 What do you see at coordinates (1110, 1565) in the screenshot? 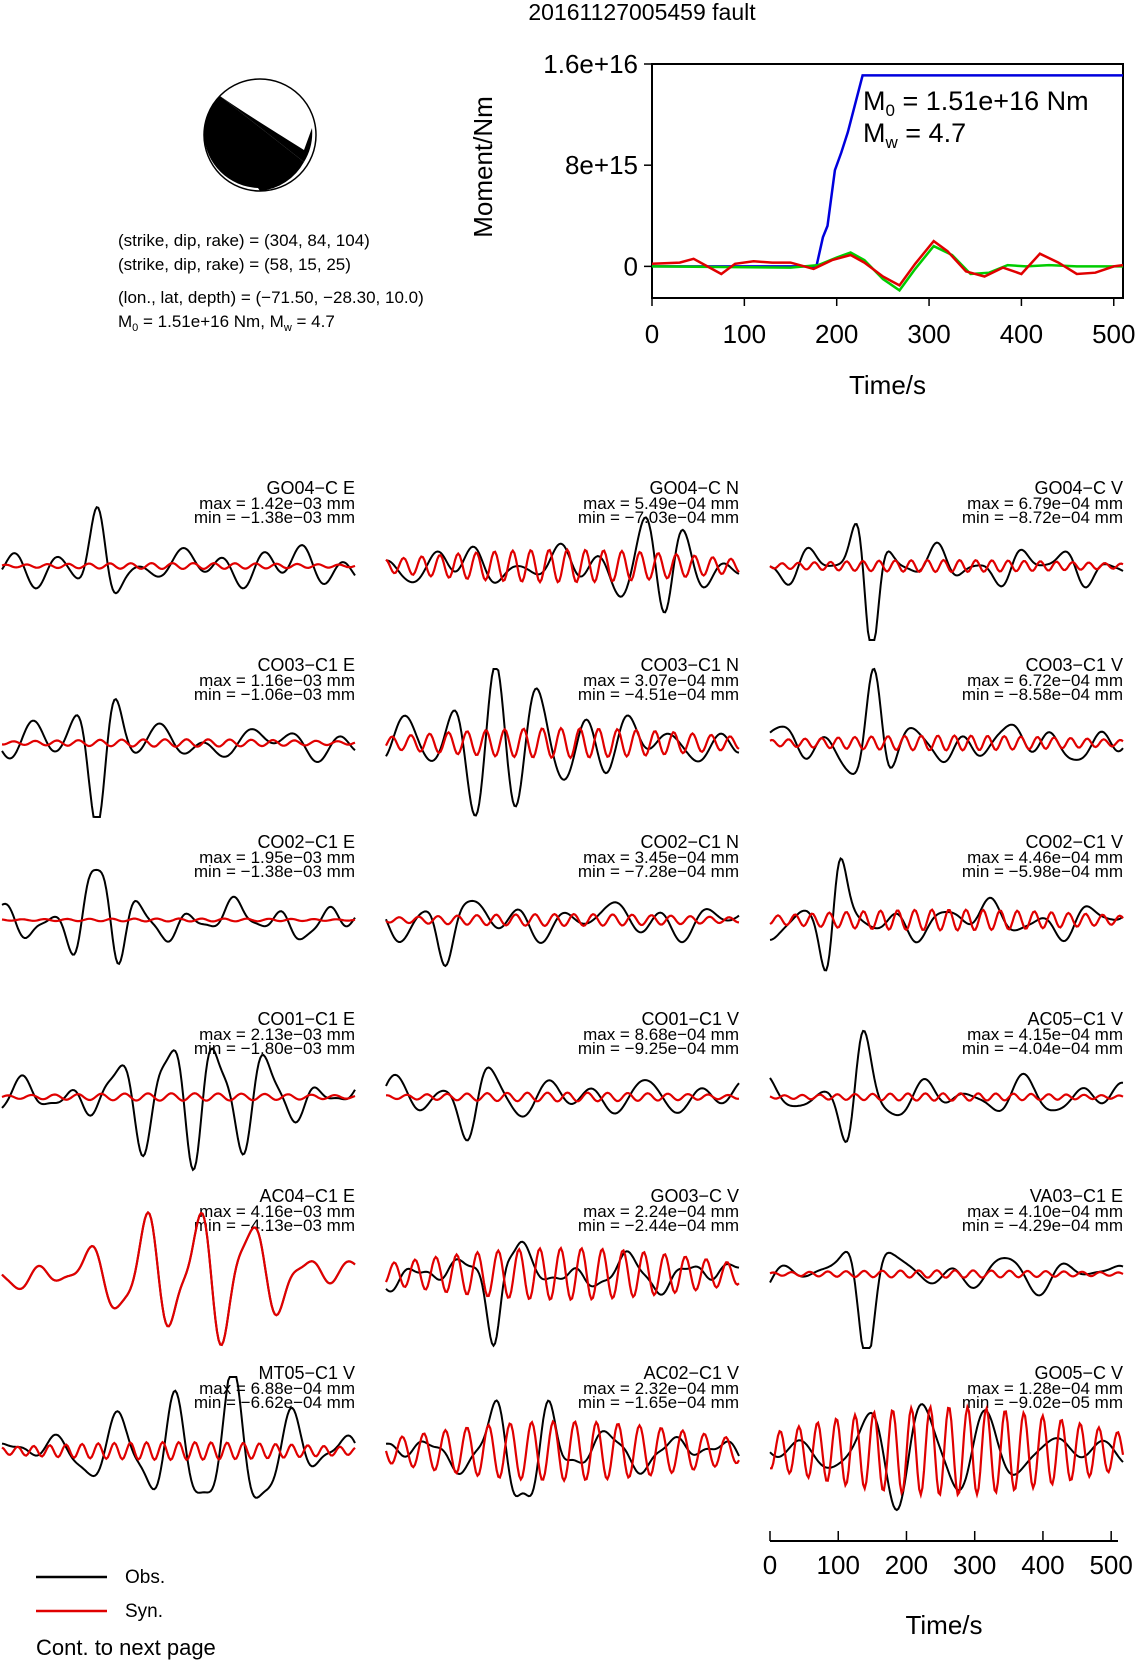
I see `time-axis-tick-label: 500` at bounding box center [1110, 1565].